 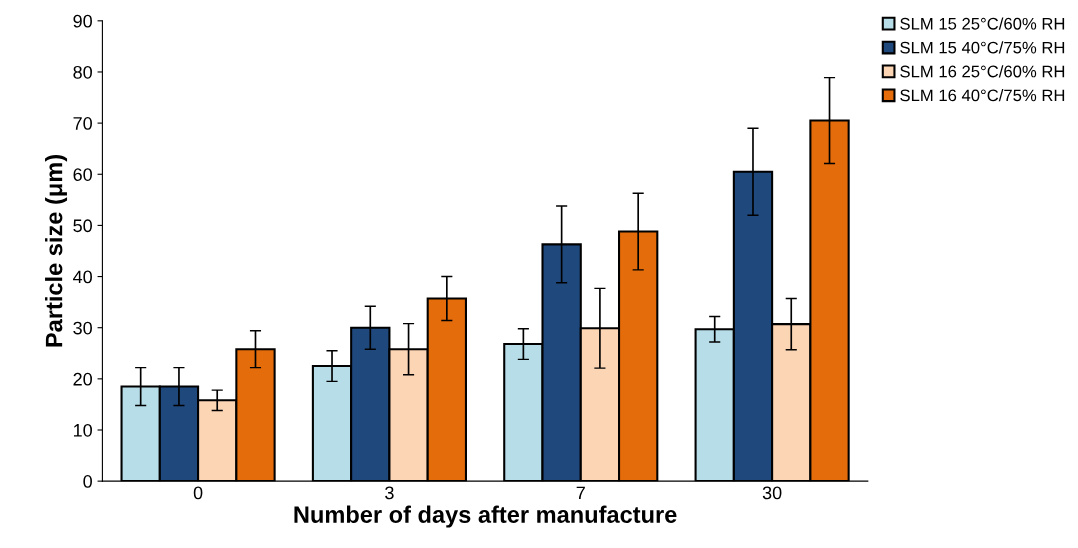 I want to click on legend-label: SLM 16 40°C/75% RH, so click(x=982, y=95).